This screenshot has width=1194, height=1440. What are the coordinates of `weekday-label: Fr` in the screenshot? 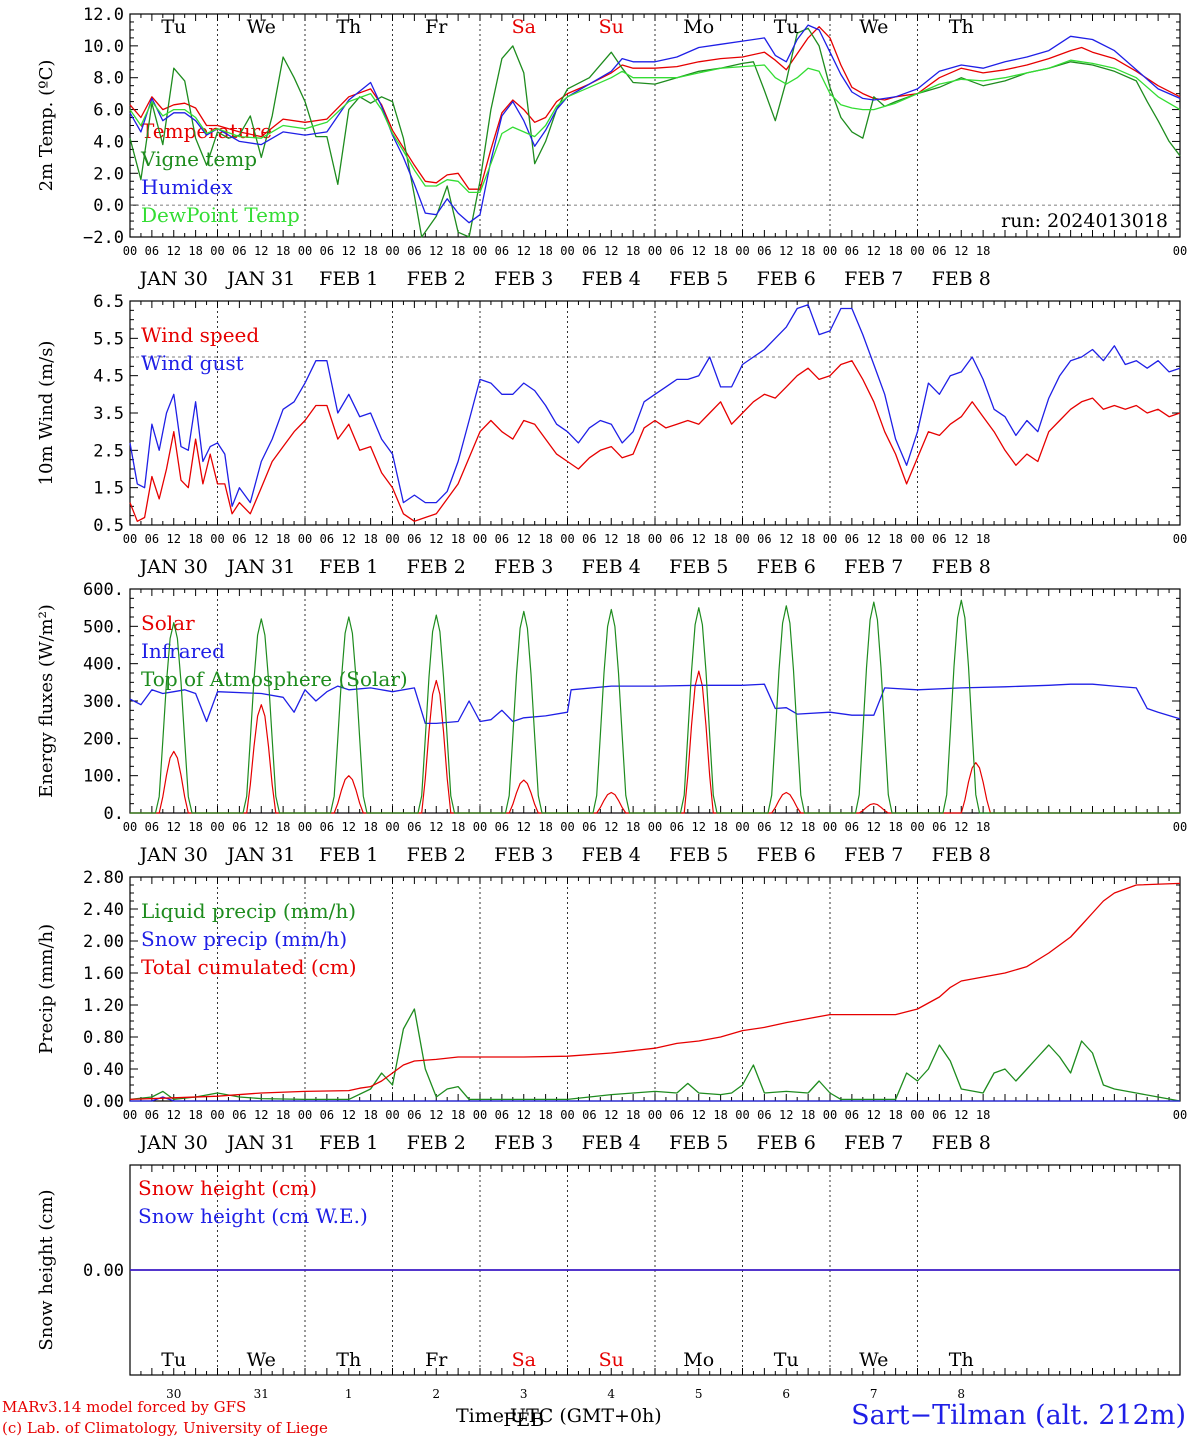 It's located at (436, 1360).